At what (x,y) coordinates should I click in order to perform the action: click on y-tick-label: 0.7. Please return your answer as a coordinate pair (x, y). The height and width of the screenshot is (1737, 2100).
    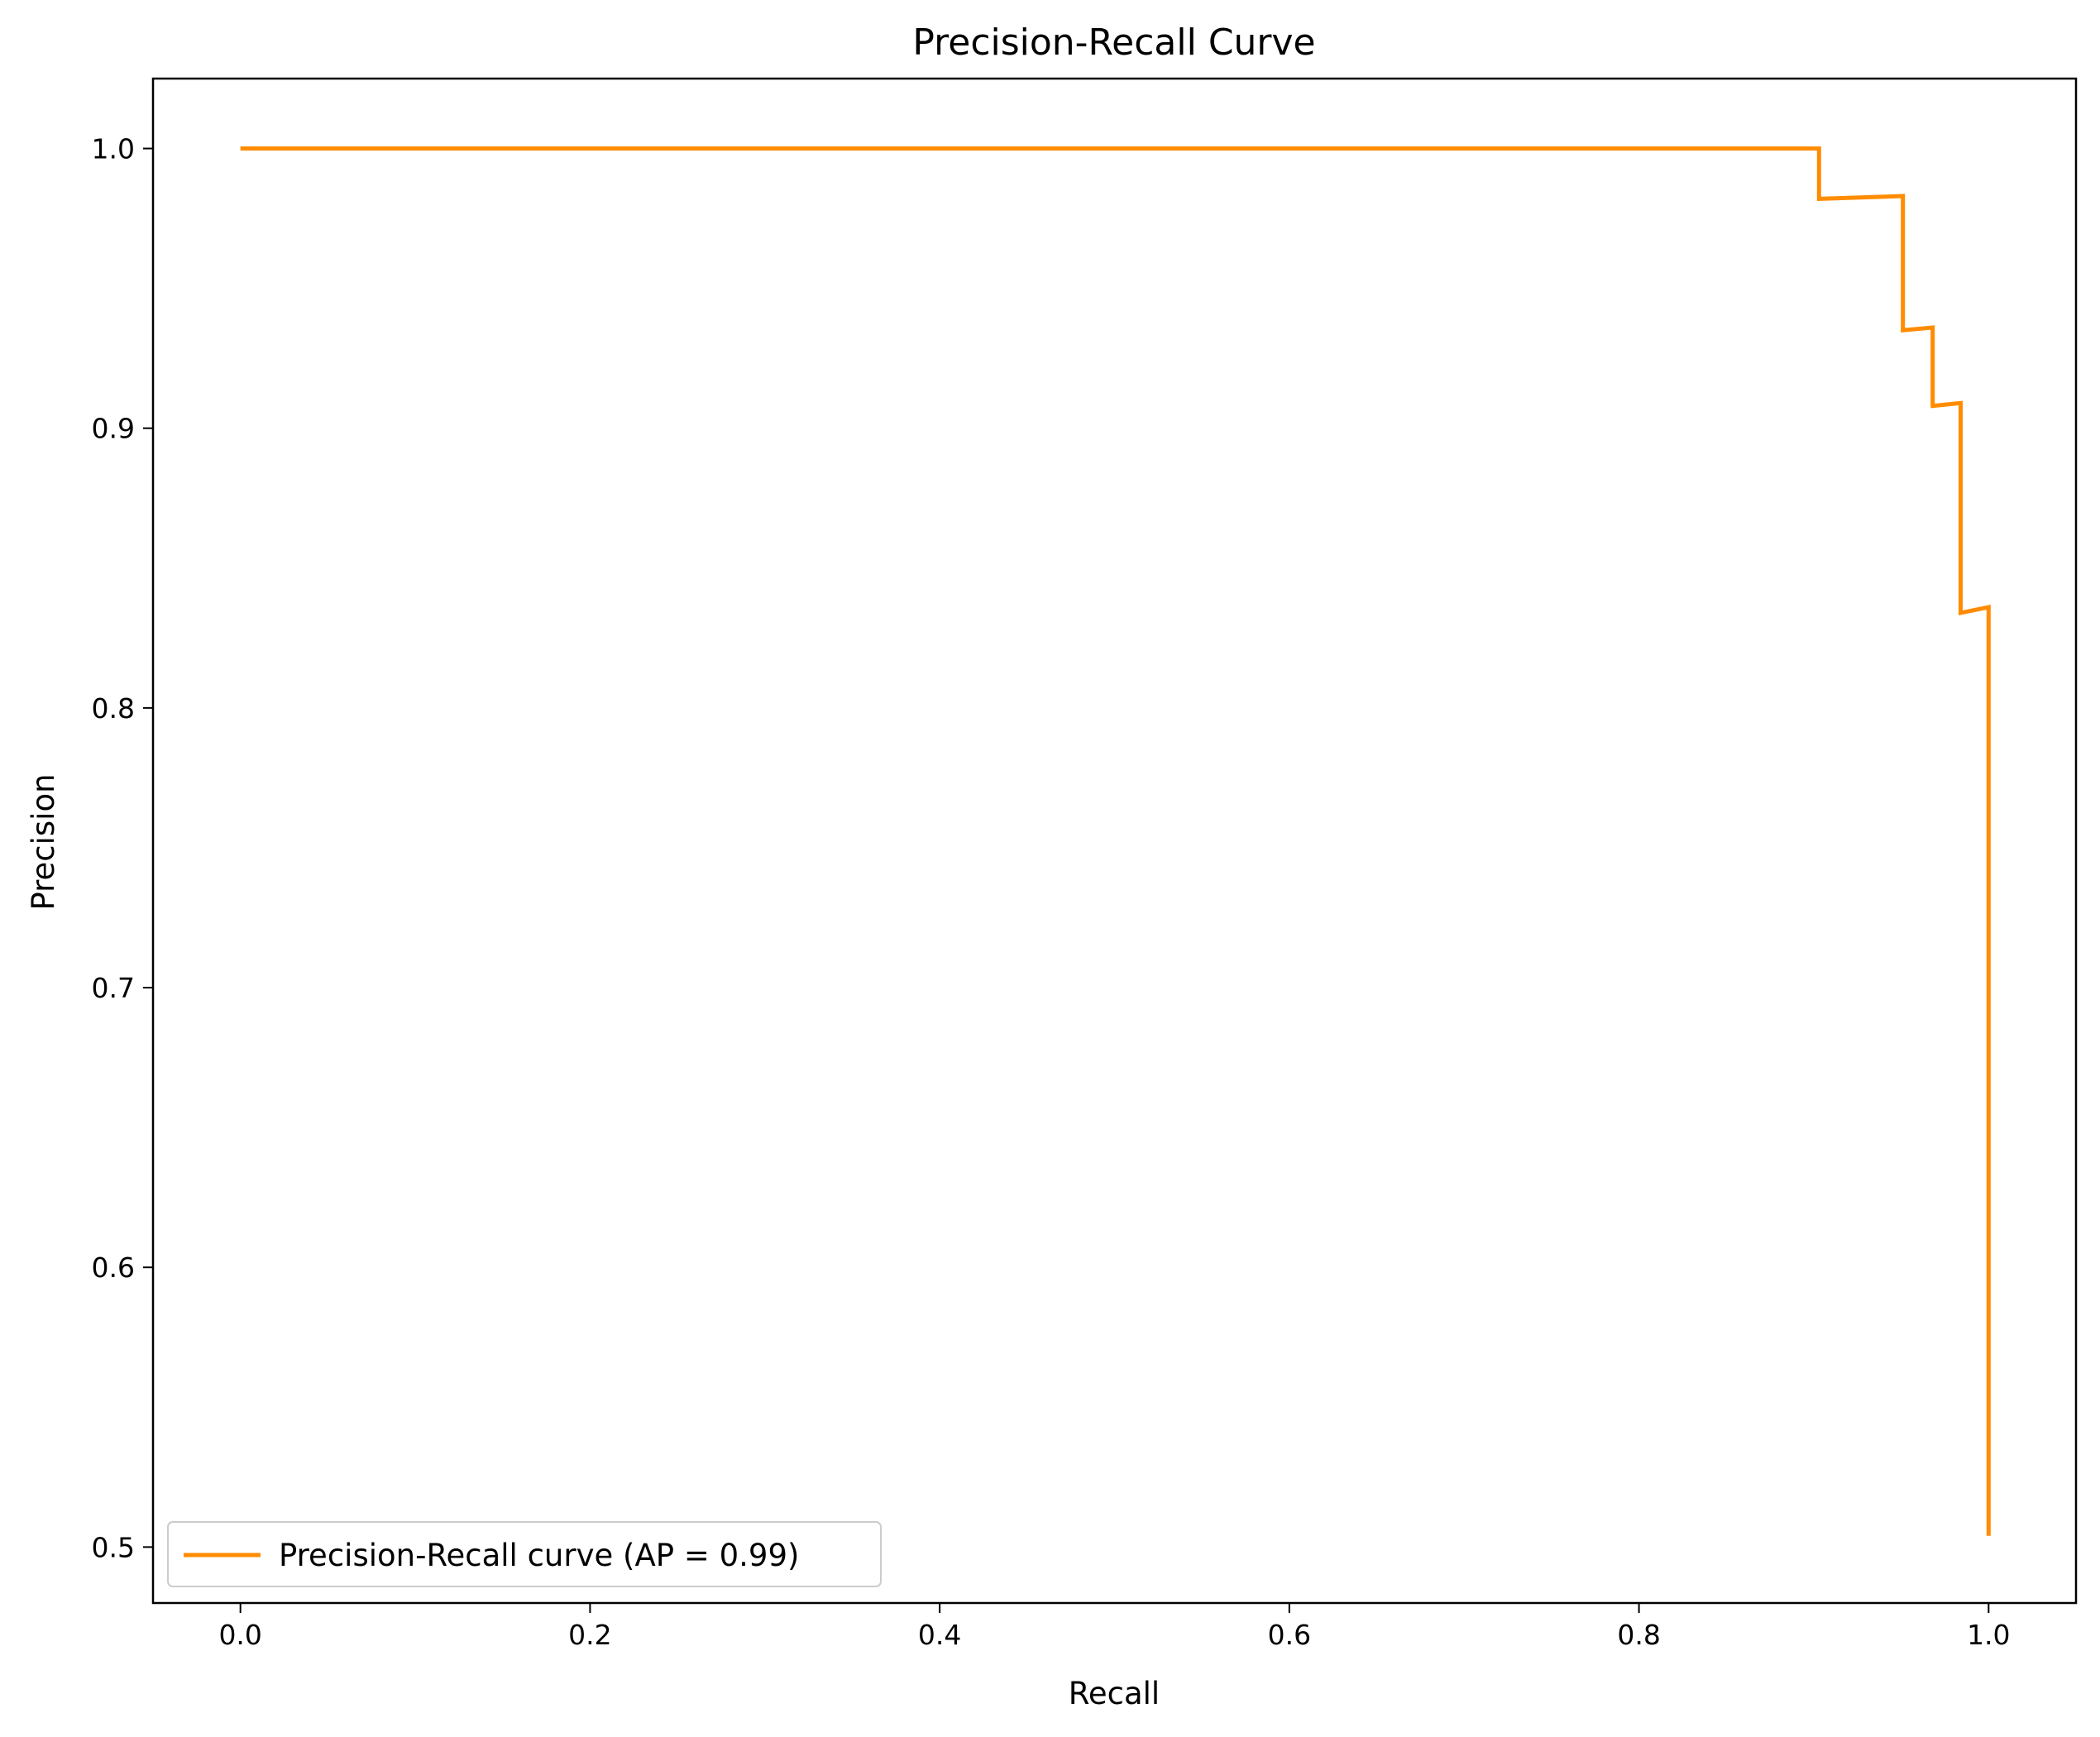
    Looking at the image, I should click on (113, 988).